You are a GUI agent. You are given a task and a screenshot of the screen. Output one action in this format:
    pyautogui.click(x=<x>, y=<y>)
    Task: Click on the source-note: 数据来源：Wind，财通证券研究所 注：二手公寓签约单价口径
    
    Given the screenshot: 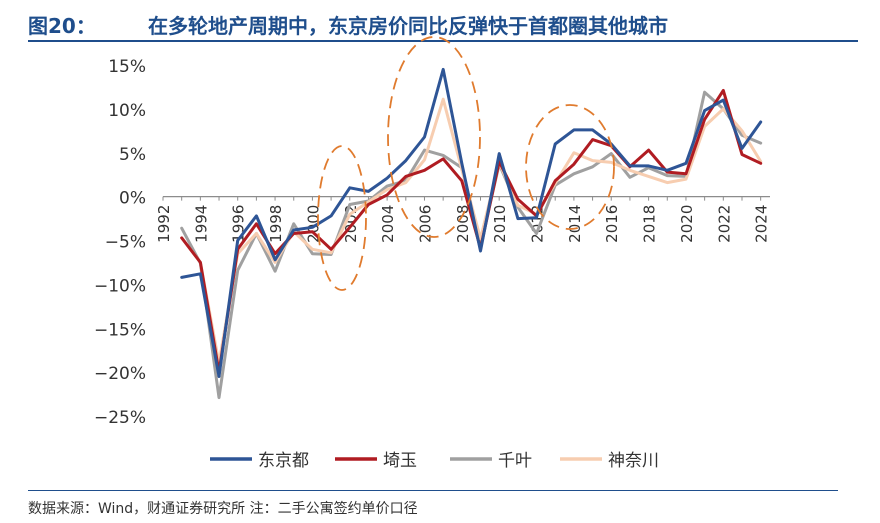 What is the action you would take?
    pyautogui.click(x=223, y=509)
    